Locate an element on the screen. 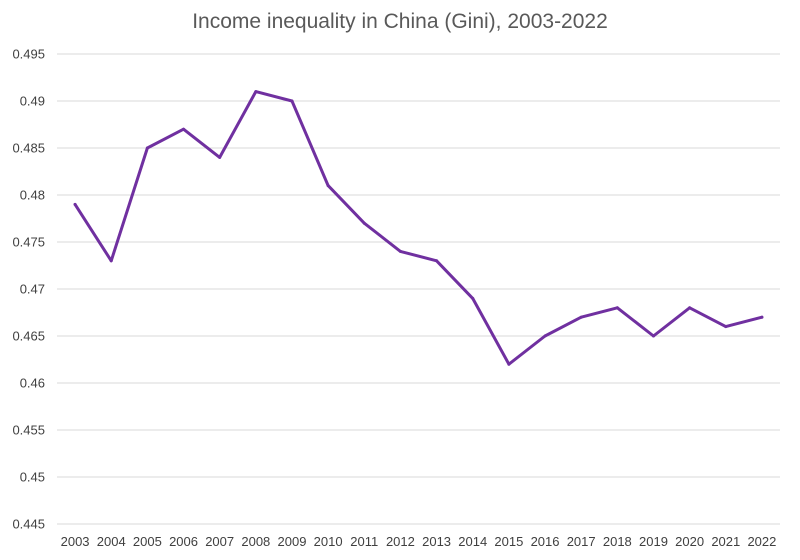 The image size is (800, 560). data-point-2011 is located at coordinates (364, 223).